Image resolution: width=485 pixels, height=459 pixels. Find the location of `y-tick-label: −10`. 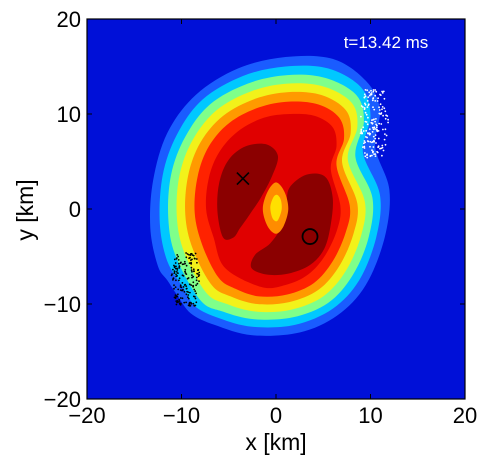

y-tick-label: −10 is located at coordinates (62, 304).